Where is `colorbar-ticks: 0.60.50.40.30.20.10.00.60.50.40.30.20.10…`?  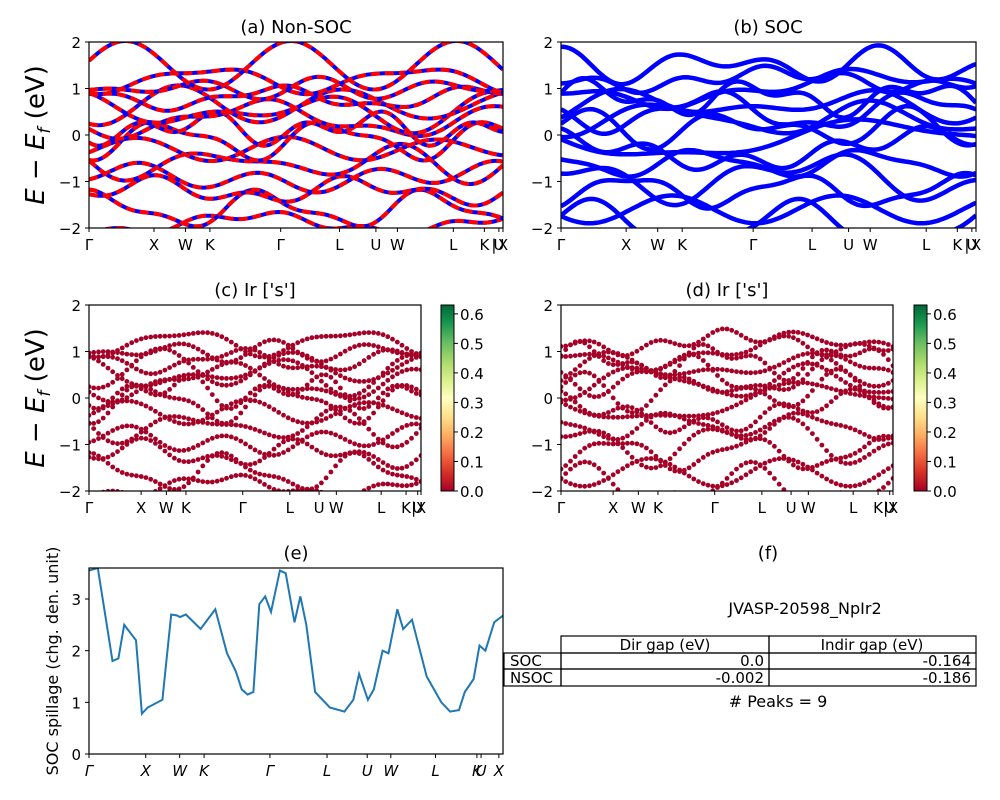 colorbar-ticks: 0.60.50.40.30.20.10.00.60.50.40.30.20.10… is located at coordinates (705, 403).